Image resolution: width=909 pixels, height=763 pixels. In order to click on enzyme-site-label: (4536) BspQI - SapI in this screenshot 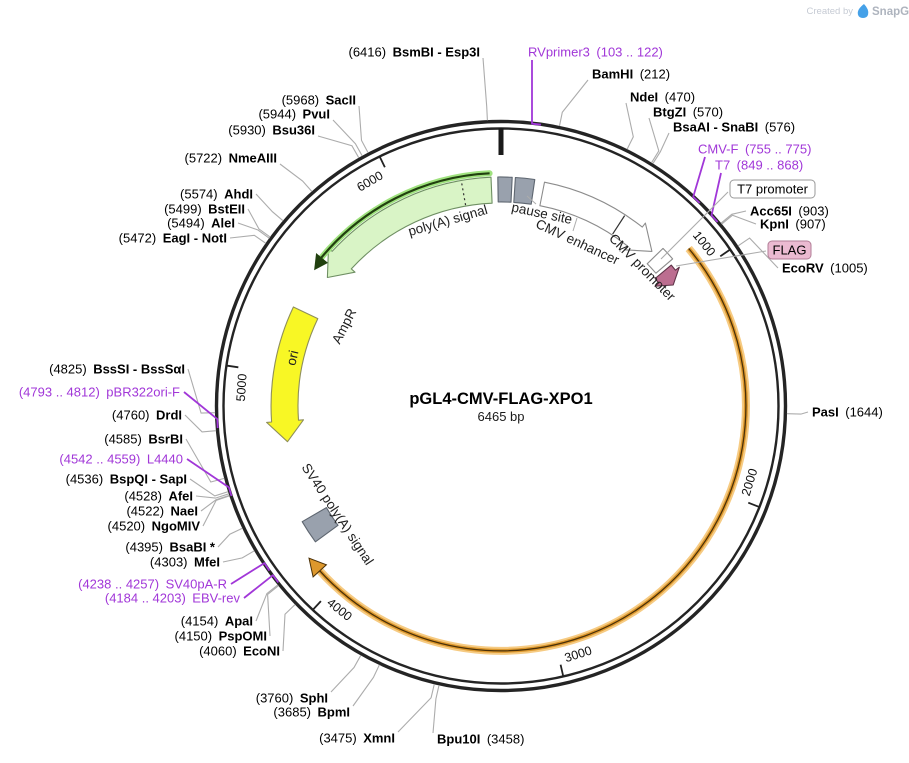, I will do `click(126, 479)`.